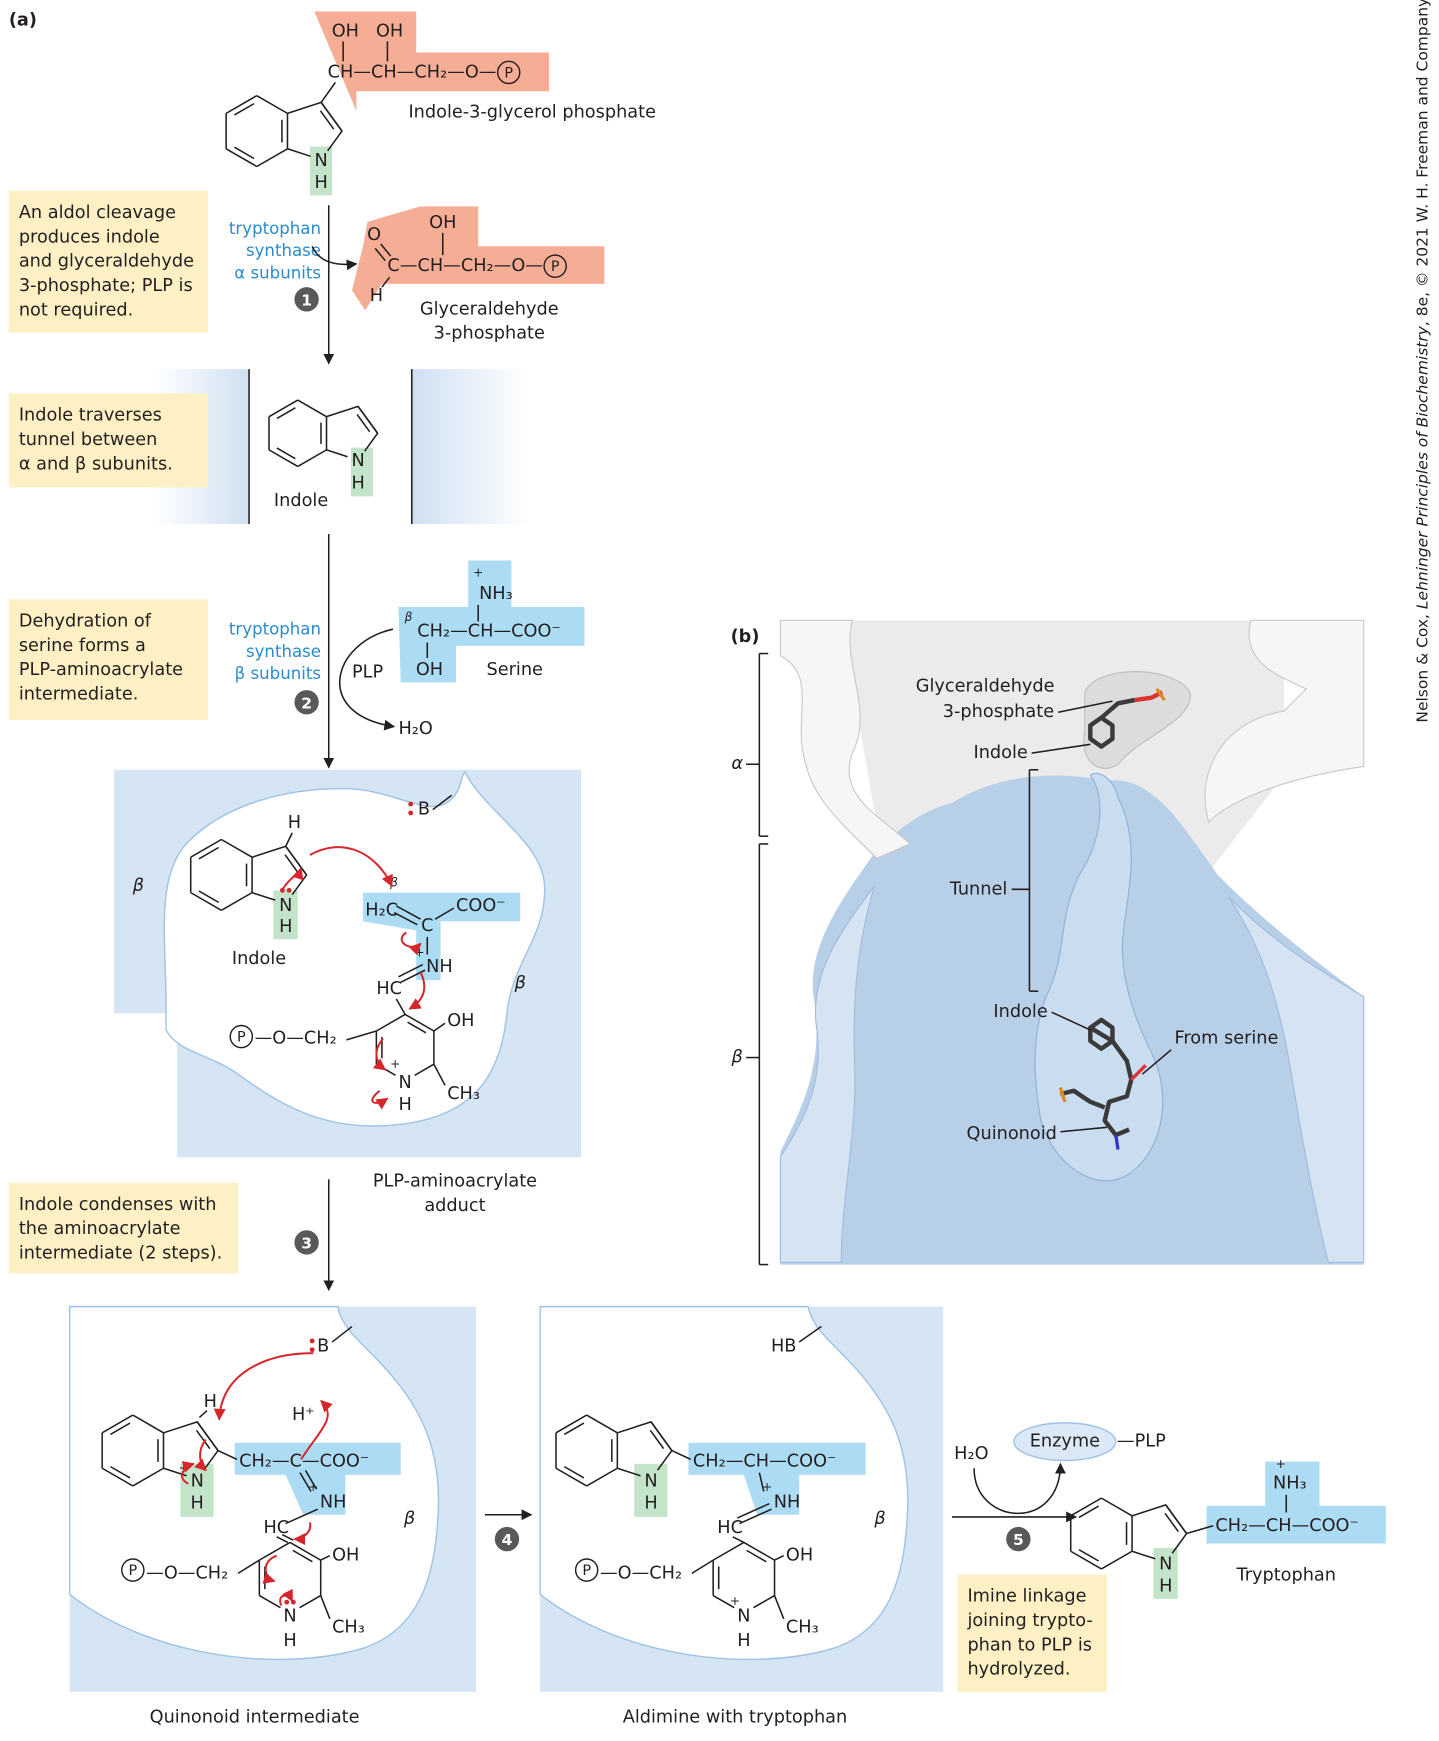  Describe the element at coordinates (76, 310) in the screenshot. I see `note-text: not required.` at that location.